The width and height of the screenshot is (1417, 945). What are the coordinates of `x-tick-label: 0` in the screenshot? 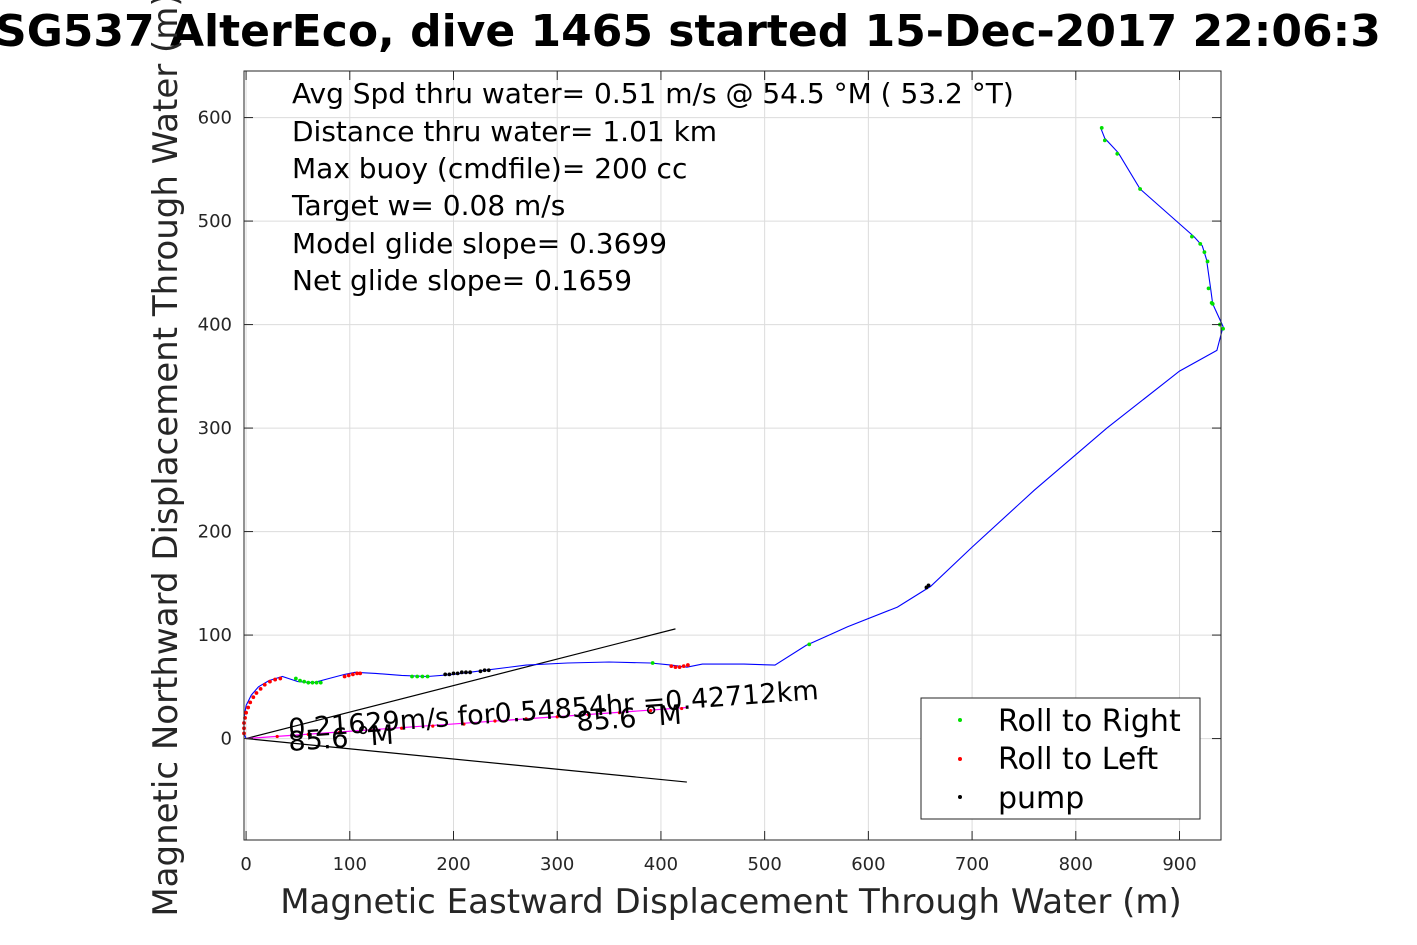 It's located at (245, 864).